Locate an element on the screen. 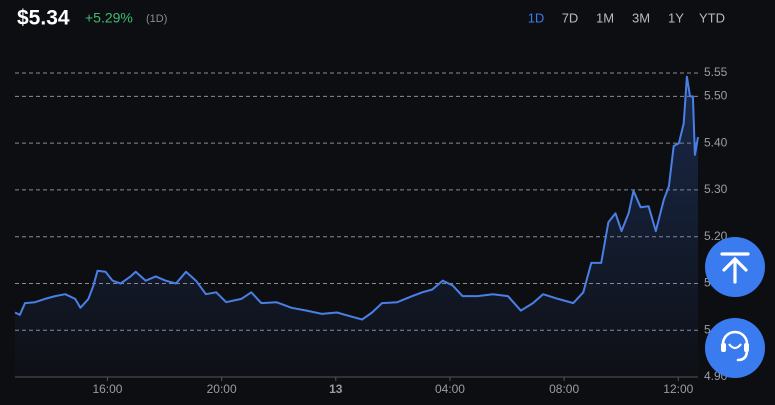 This screenshot has width=775, height=405. price-change: +5.29% is located at coordinates (109, 18).